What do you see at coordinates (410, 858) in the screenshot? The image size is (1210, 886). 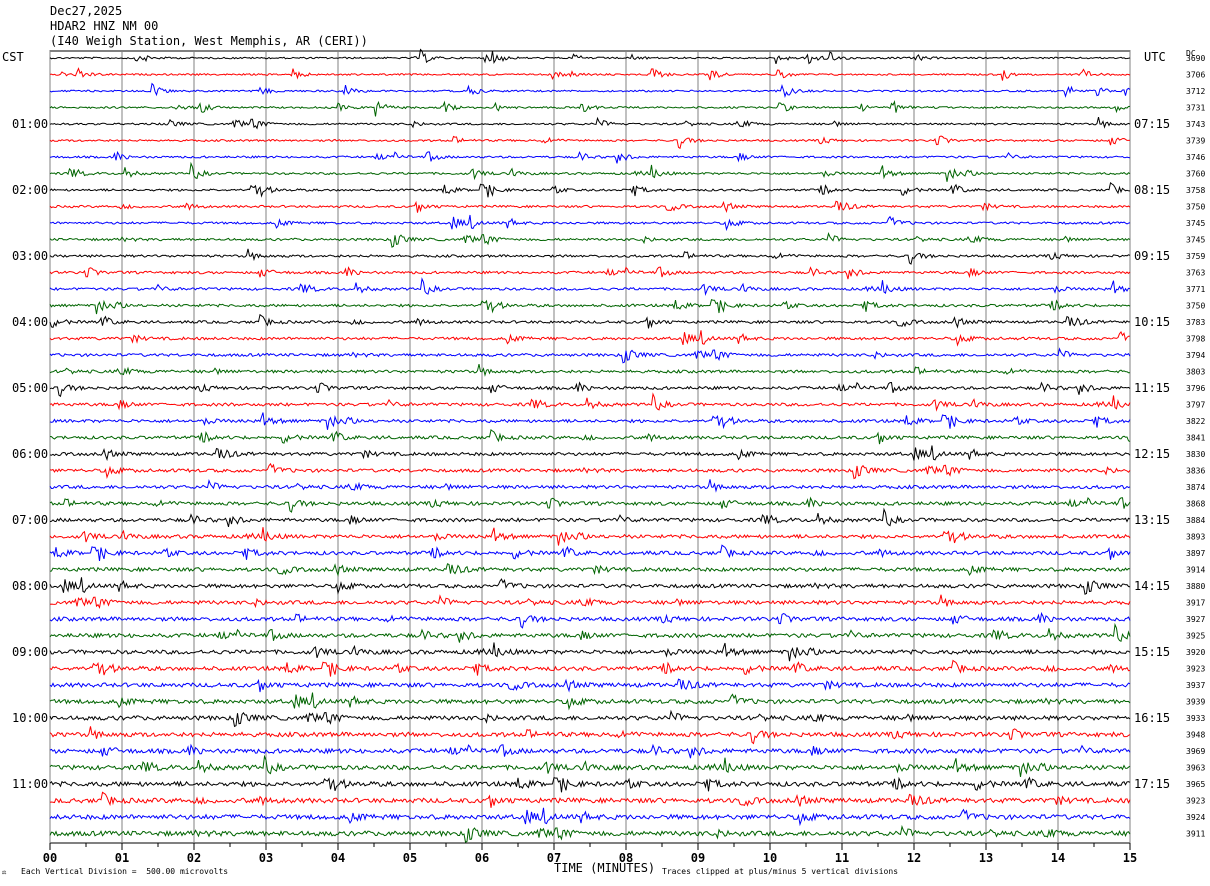 I see `x-tick-label: 05` at bounding box center [410, 858].